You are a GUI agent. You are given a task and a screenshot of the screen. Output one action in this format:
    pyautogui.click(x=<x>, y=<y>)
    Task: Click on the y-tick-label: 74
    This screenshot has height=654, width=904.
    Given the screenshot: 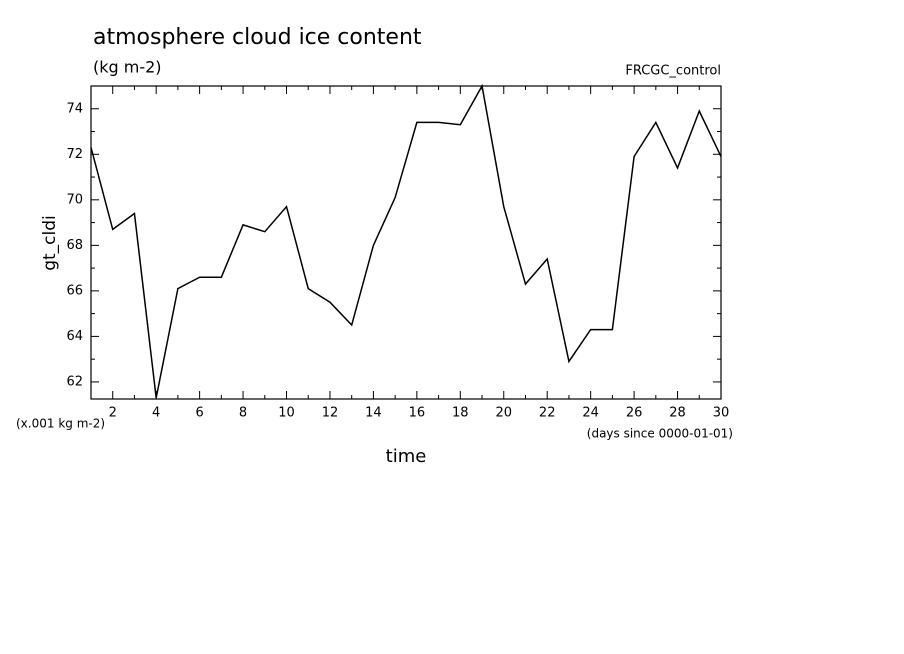 What is the action you would take?
    pyautogui.click(x=74, y=108)
    